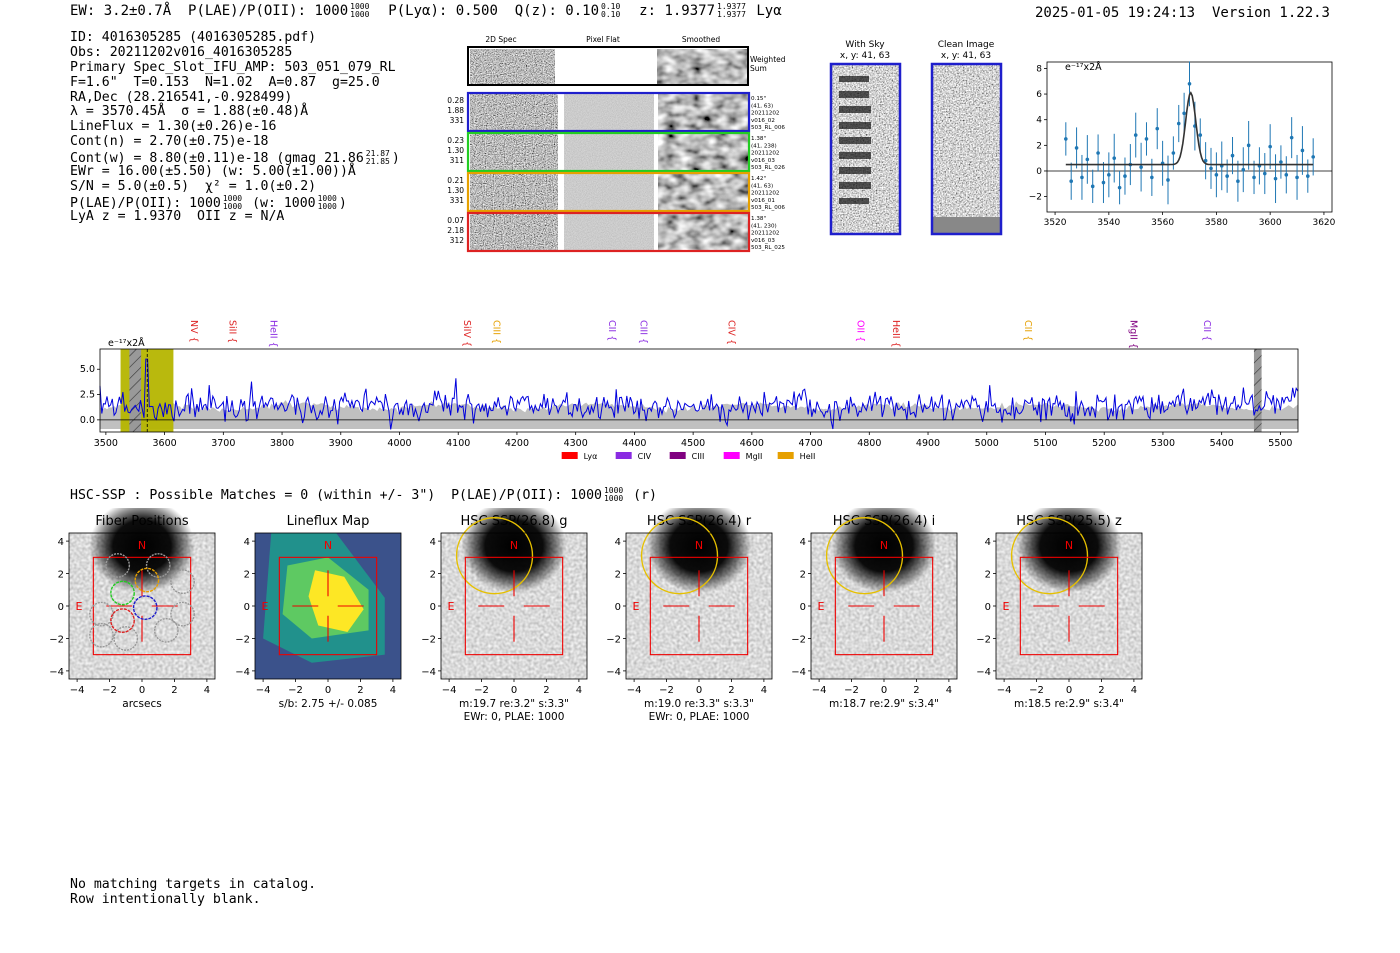 The height and width of the screenshot is (953, 1400). Describe the element at coordinates (377, 162) in the screenshot. I see `contw-lower: 21.85` at that location.